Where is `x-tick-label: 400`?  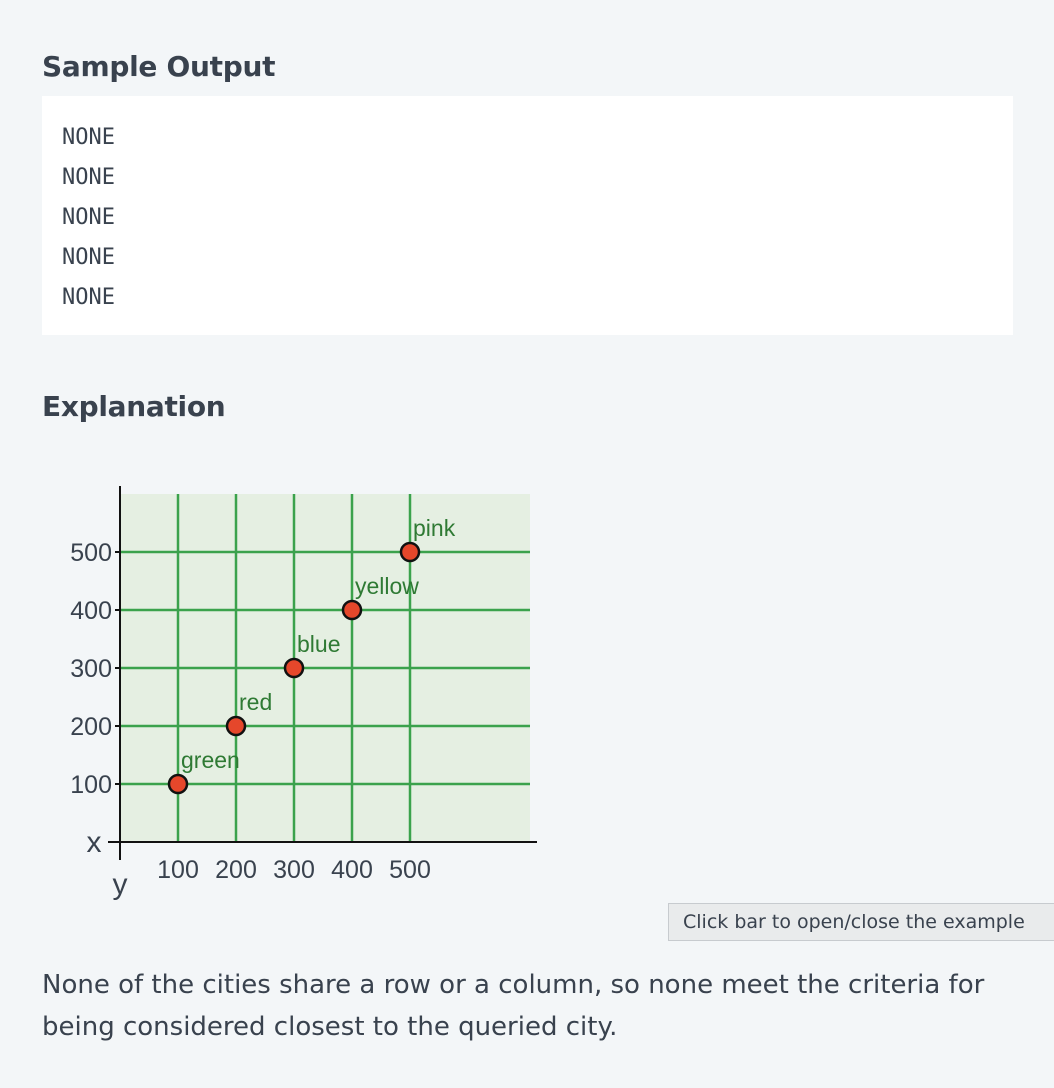 x-tick-label: 400 is located at coordinates (352, 870).